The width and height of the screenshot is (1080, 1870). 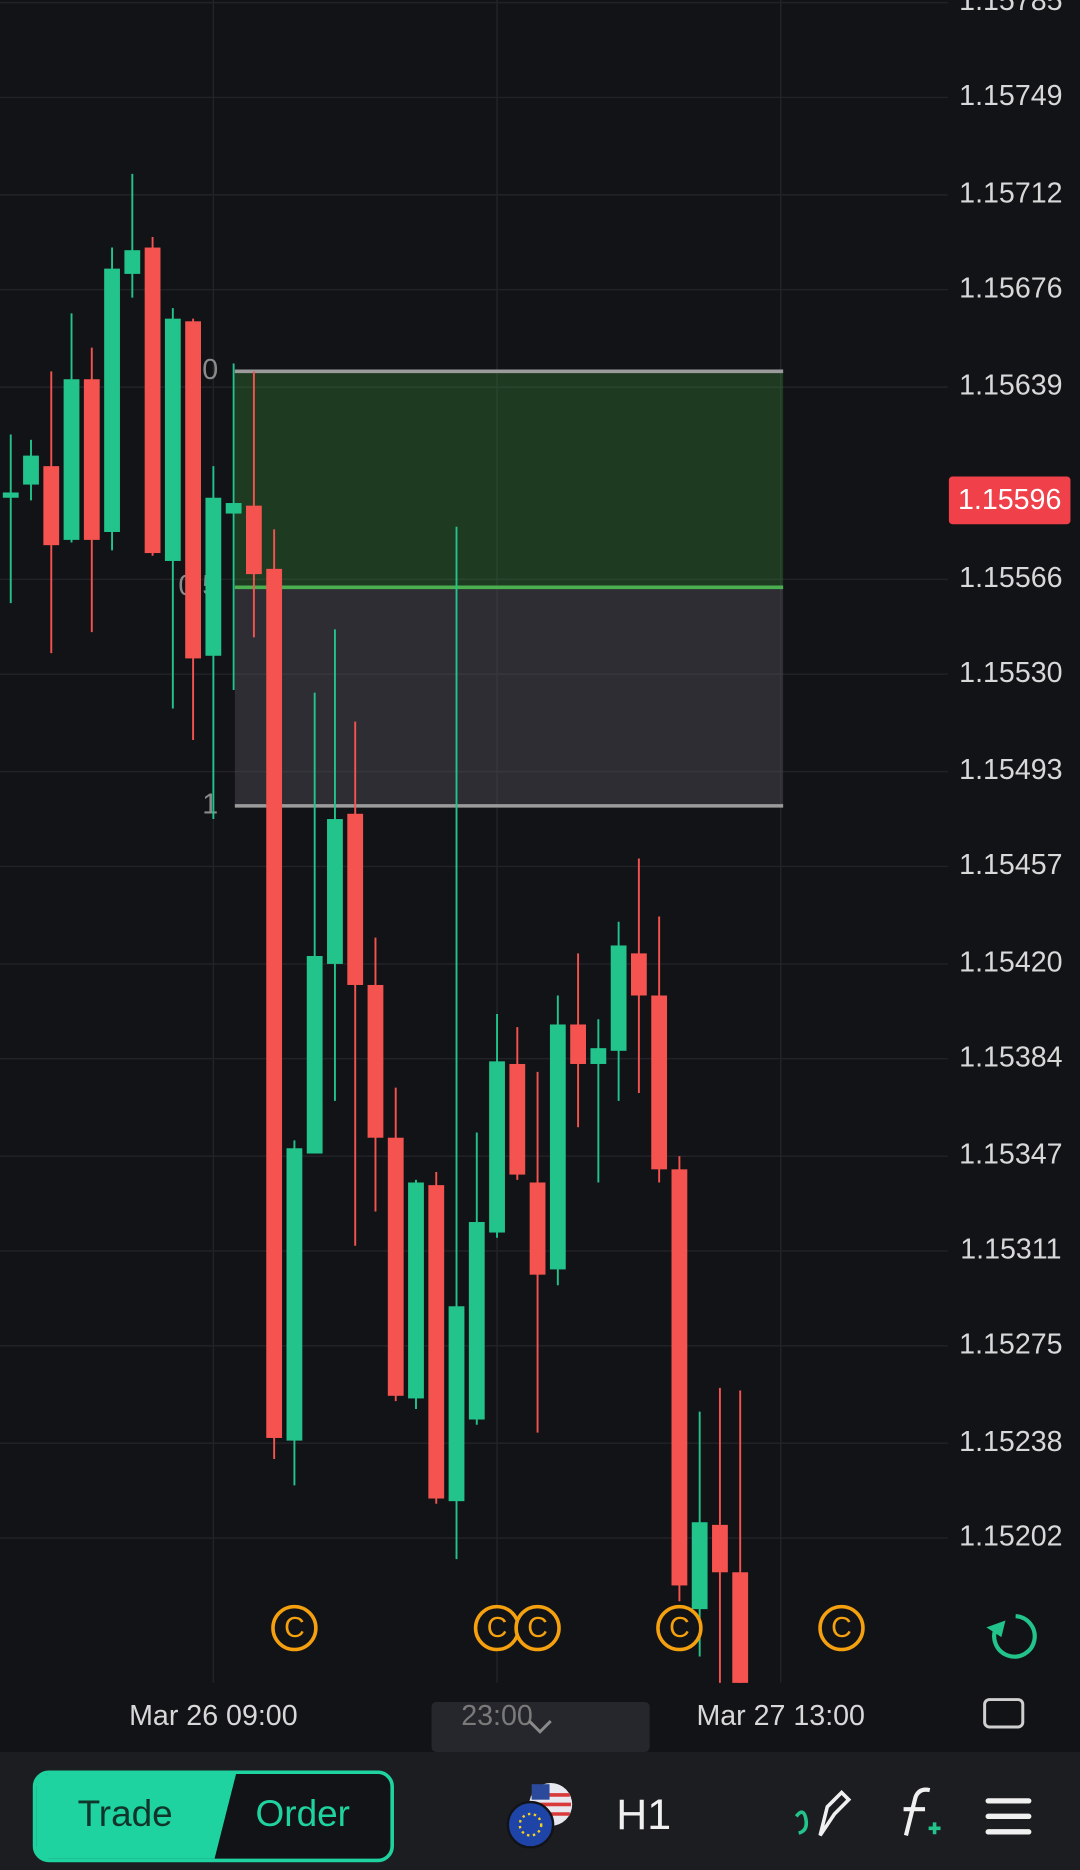 What do you see at coordinates (1010, 865) in the screenshot?
I see `y-tick-label: 1.15457` at bounding box center [1010, 865].